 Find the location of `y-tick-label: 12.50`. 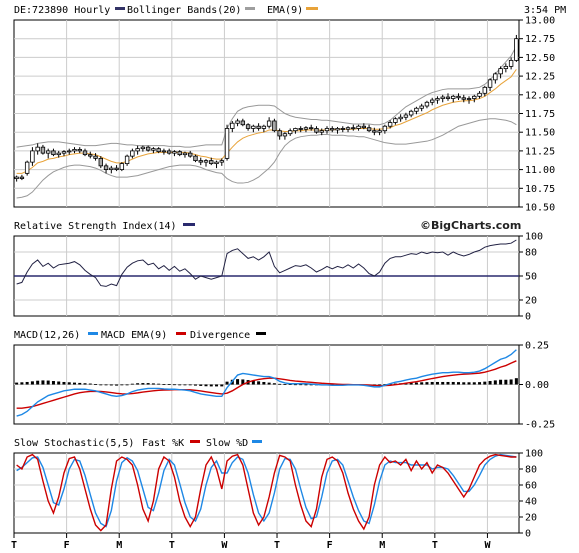

y-tick-label: 12.50 is located at coordinates (540, 58).